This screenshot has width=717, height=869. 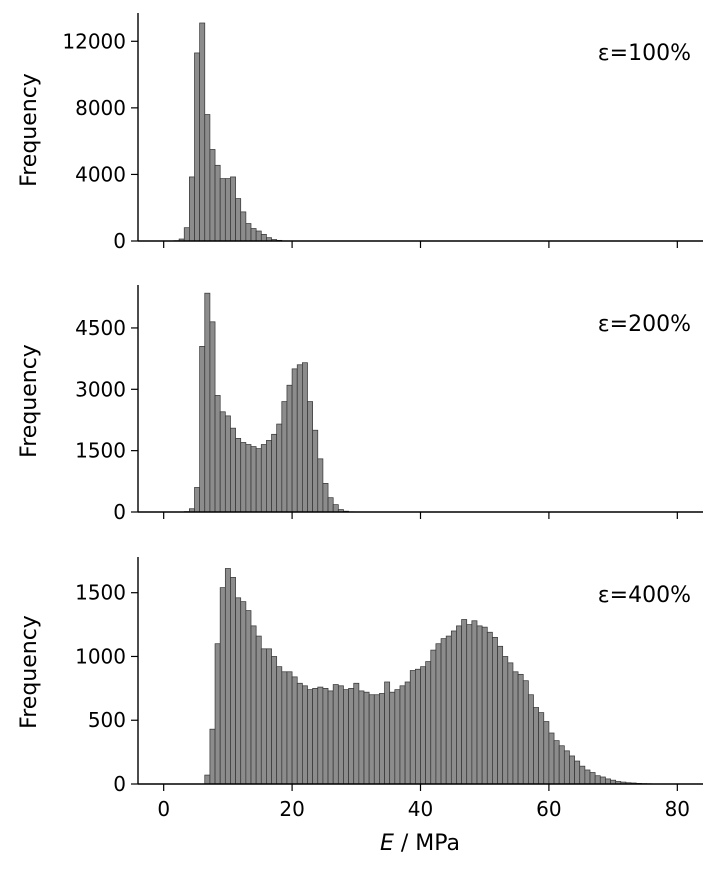 What do you see at coordinates (100, 389) in the screenshot?
I see `y-tick-label: 3000` at bounding box center [100, 389].